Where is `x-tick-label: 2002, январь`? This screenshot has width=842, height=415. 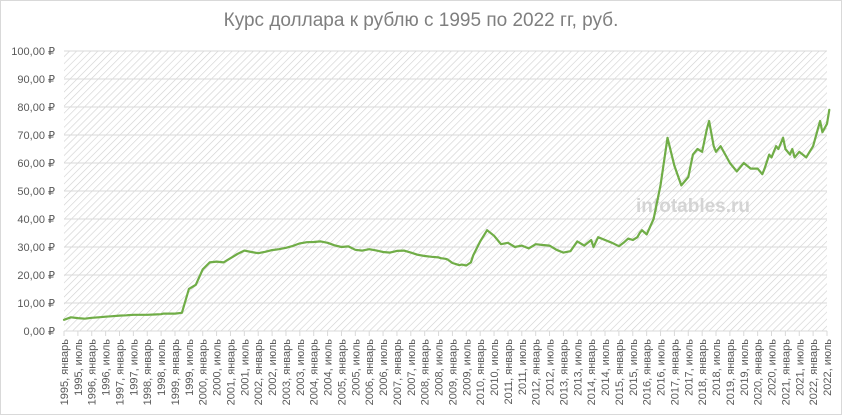 x-tick-label: 2002, январь is located at coordinates (259, 372).